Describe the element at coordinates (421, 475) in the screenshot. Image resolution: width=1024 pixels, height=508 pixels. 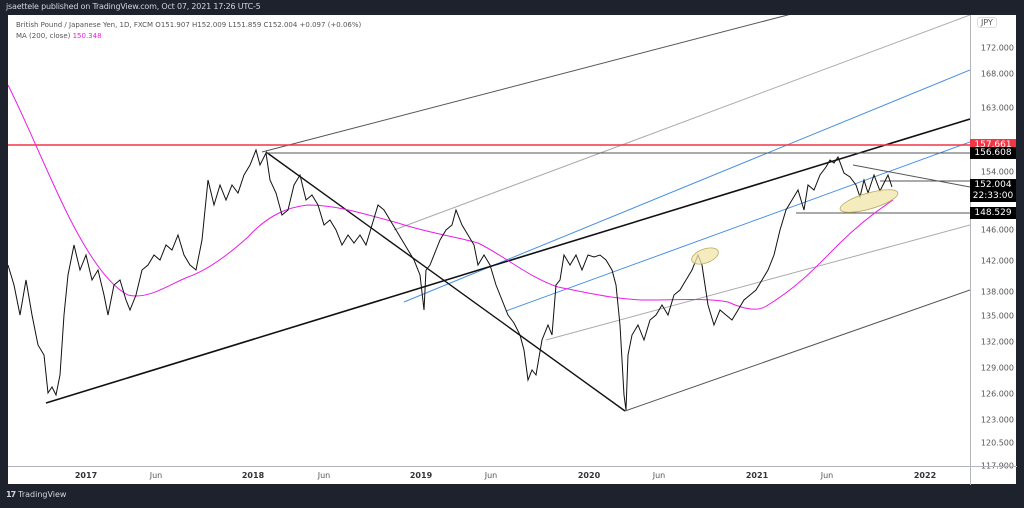
I see `time-label: 2019` at that location.